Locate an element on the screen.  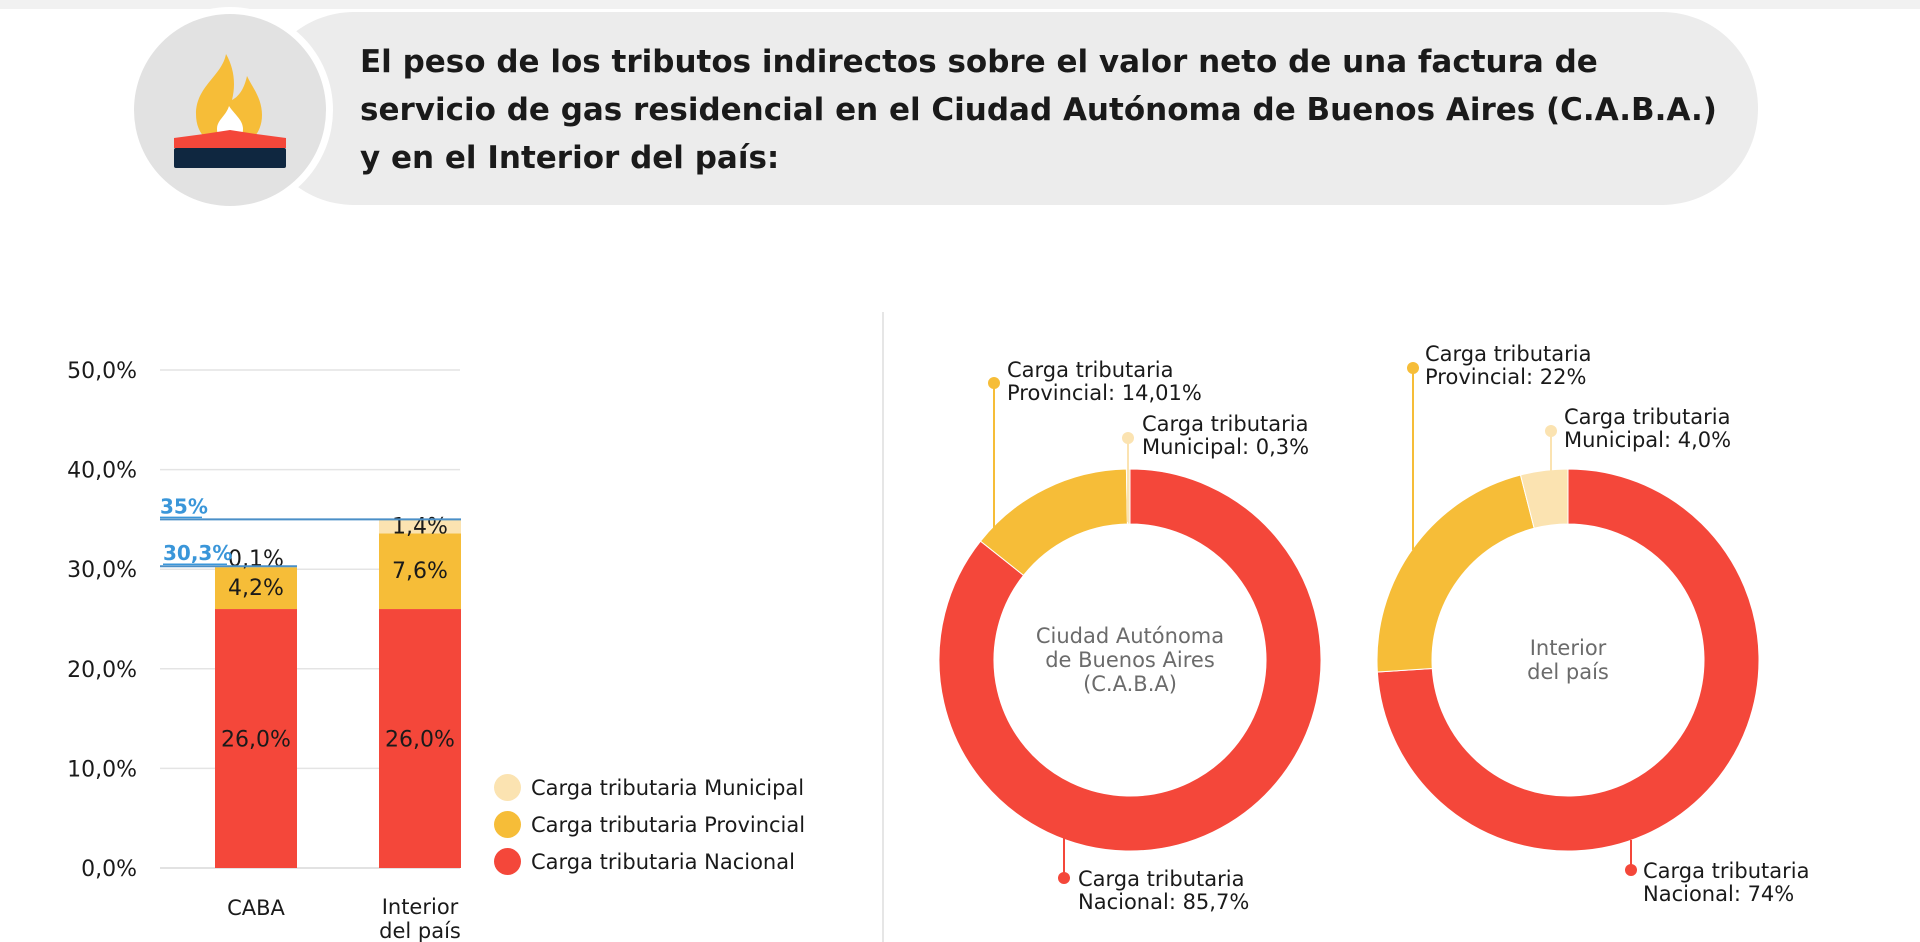
leader-dot-nacional-caba is located at coordinates (1064, 878).